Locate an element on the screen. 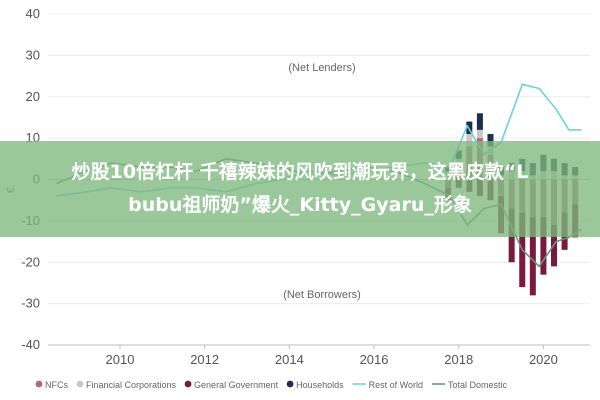 The height and width of the screenshot is (400, 600). x-tick-label: 2020 is located at coordinates (543, 359).